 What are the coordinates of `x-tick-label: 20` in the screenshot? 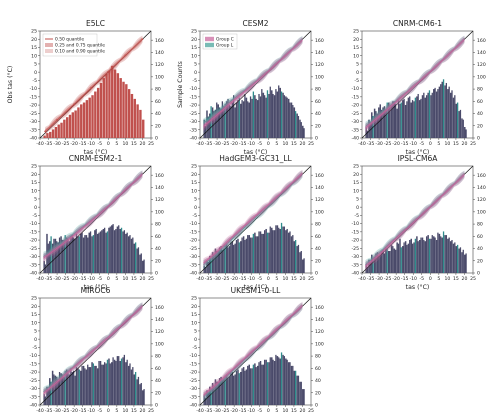 It's located at (465, 144).